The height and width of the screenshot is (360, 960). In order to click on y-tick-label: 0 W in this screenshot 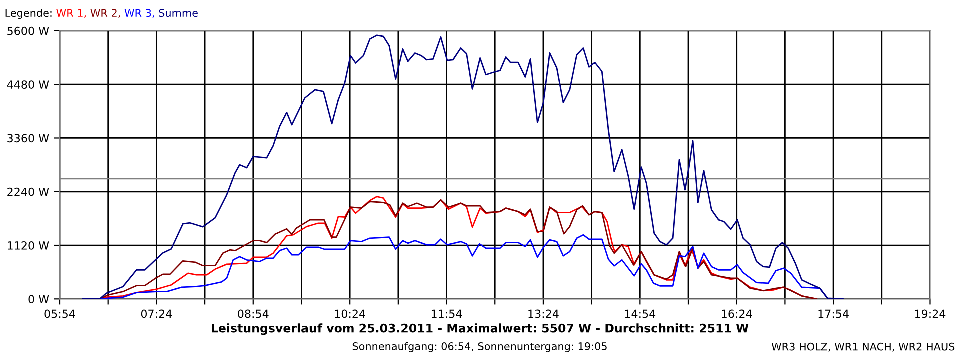, I will do `click(39, 299)`.